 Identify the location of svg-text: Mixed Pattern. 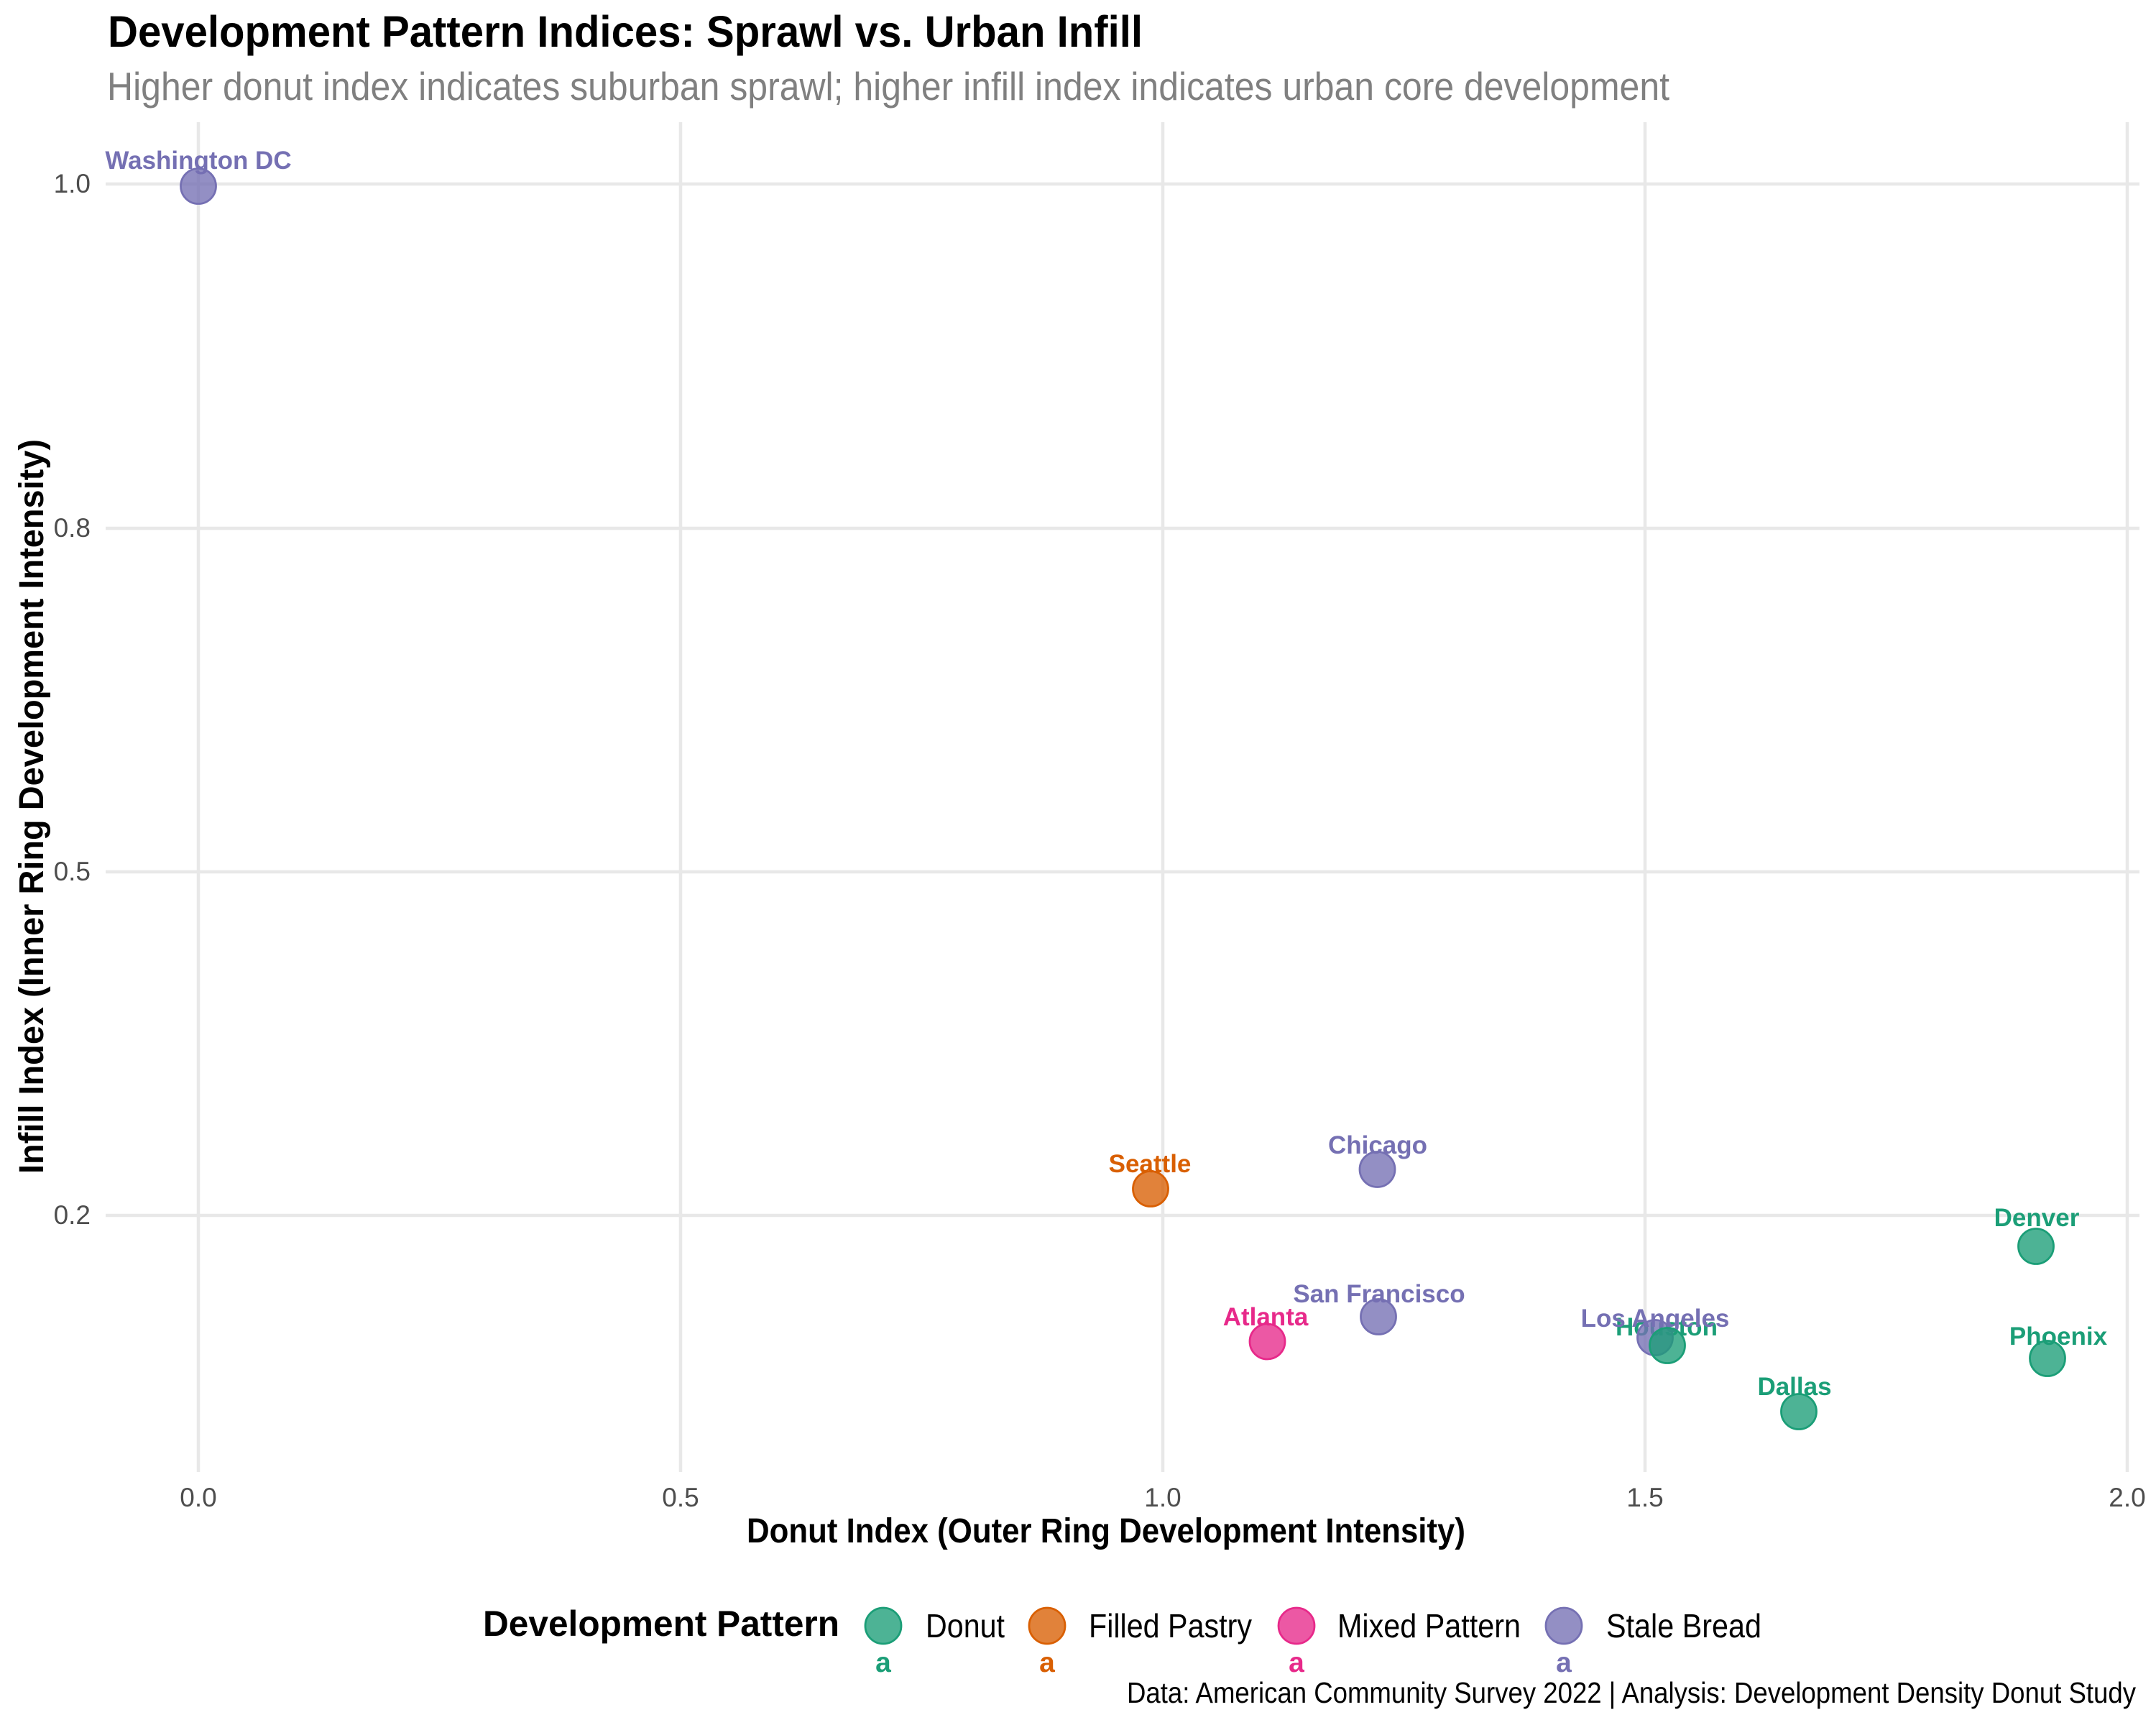
(1429, 1625).